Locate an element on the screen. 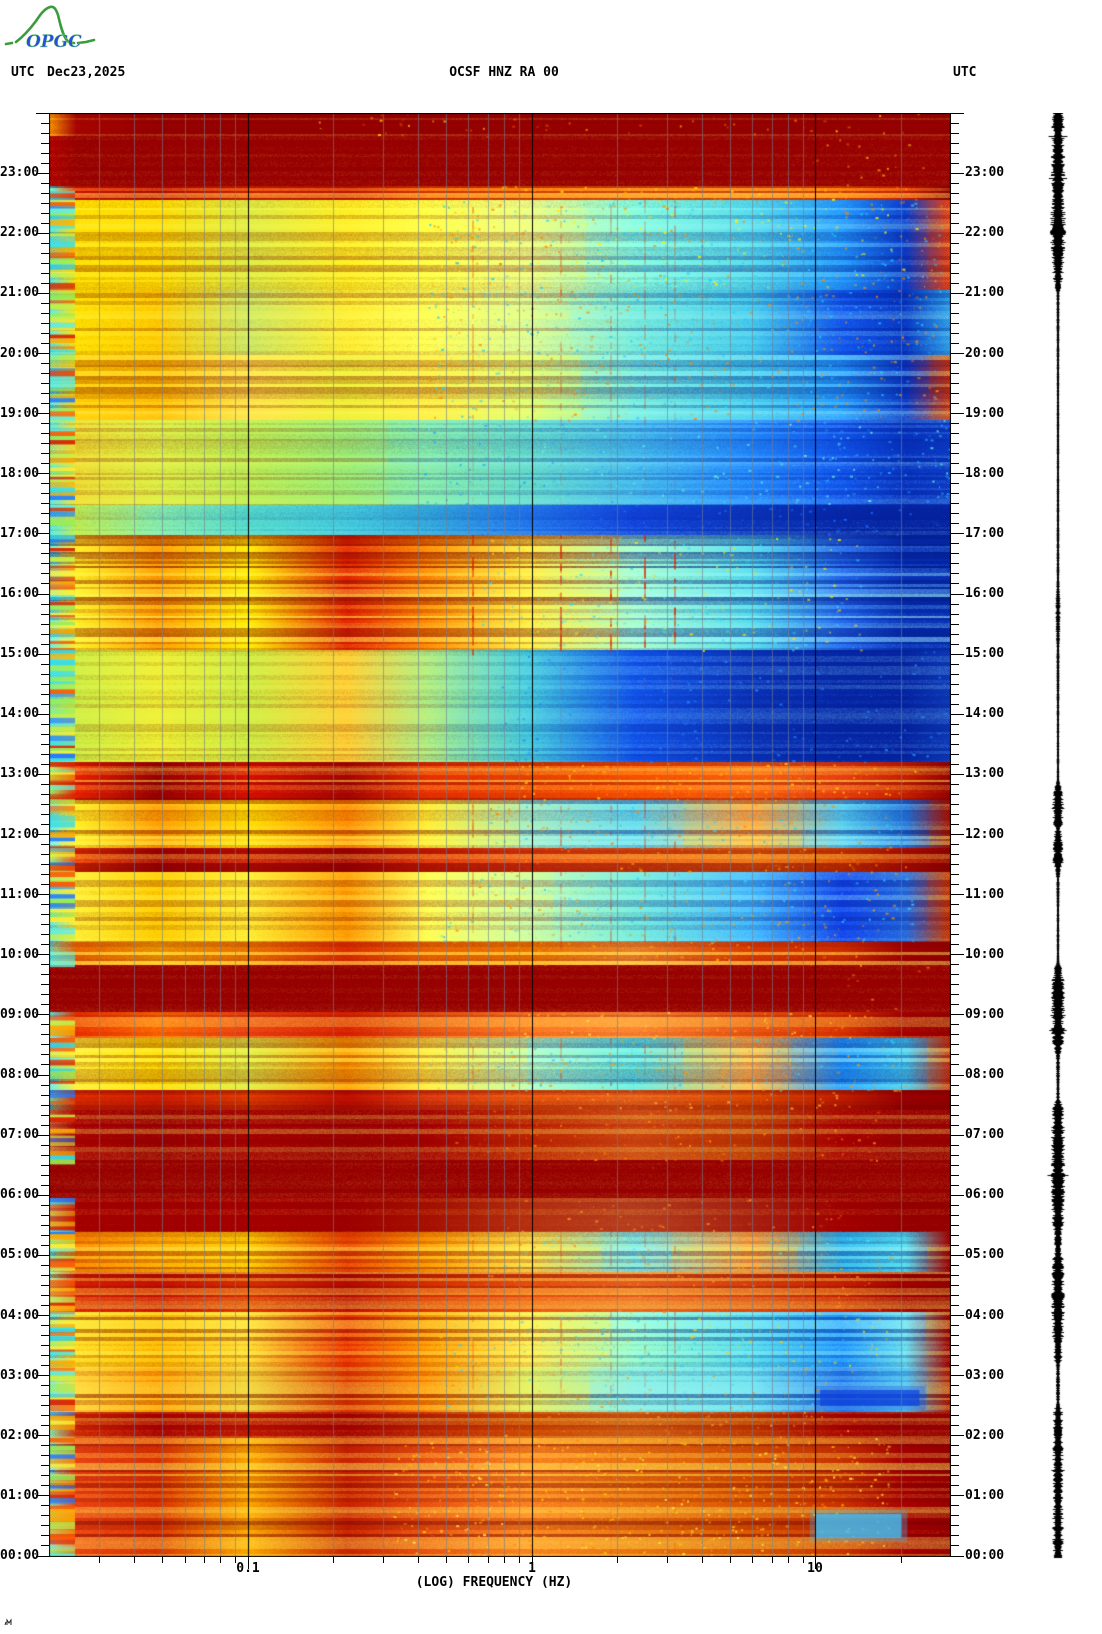 This screenshot has width=1102, height=1634. freq-tick-label: 0.1 is located at coordinates (248, 1568).